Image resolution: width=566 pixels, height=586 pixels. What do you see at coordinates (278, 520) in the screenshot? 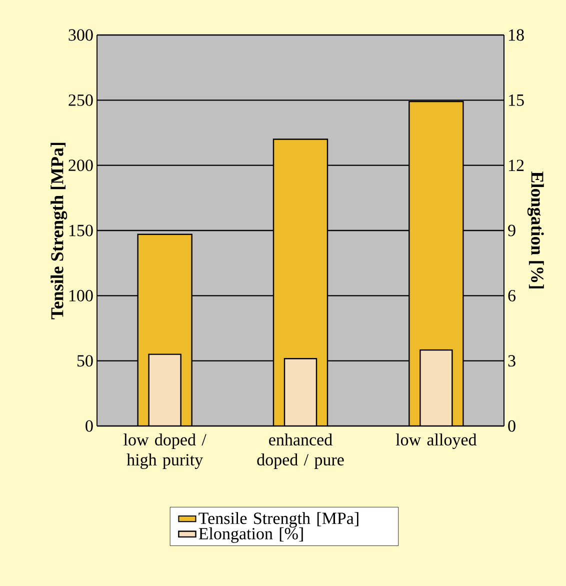
I see `legend-label: Tensile Strength [MPa]` at bounding box center [278, 520].